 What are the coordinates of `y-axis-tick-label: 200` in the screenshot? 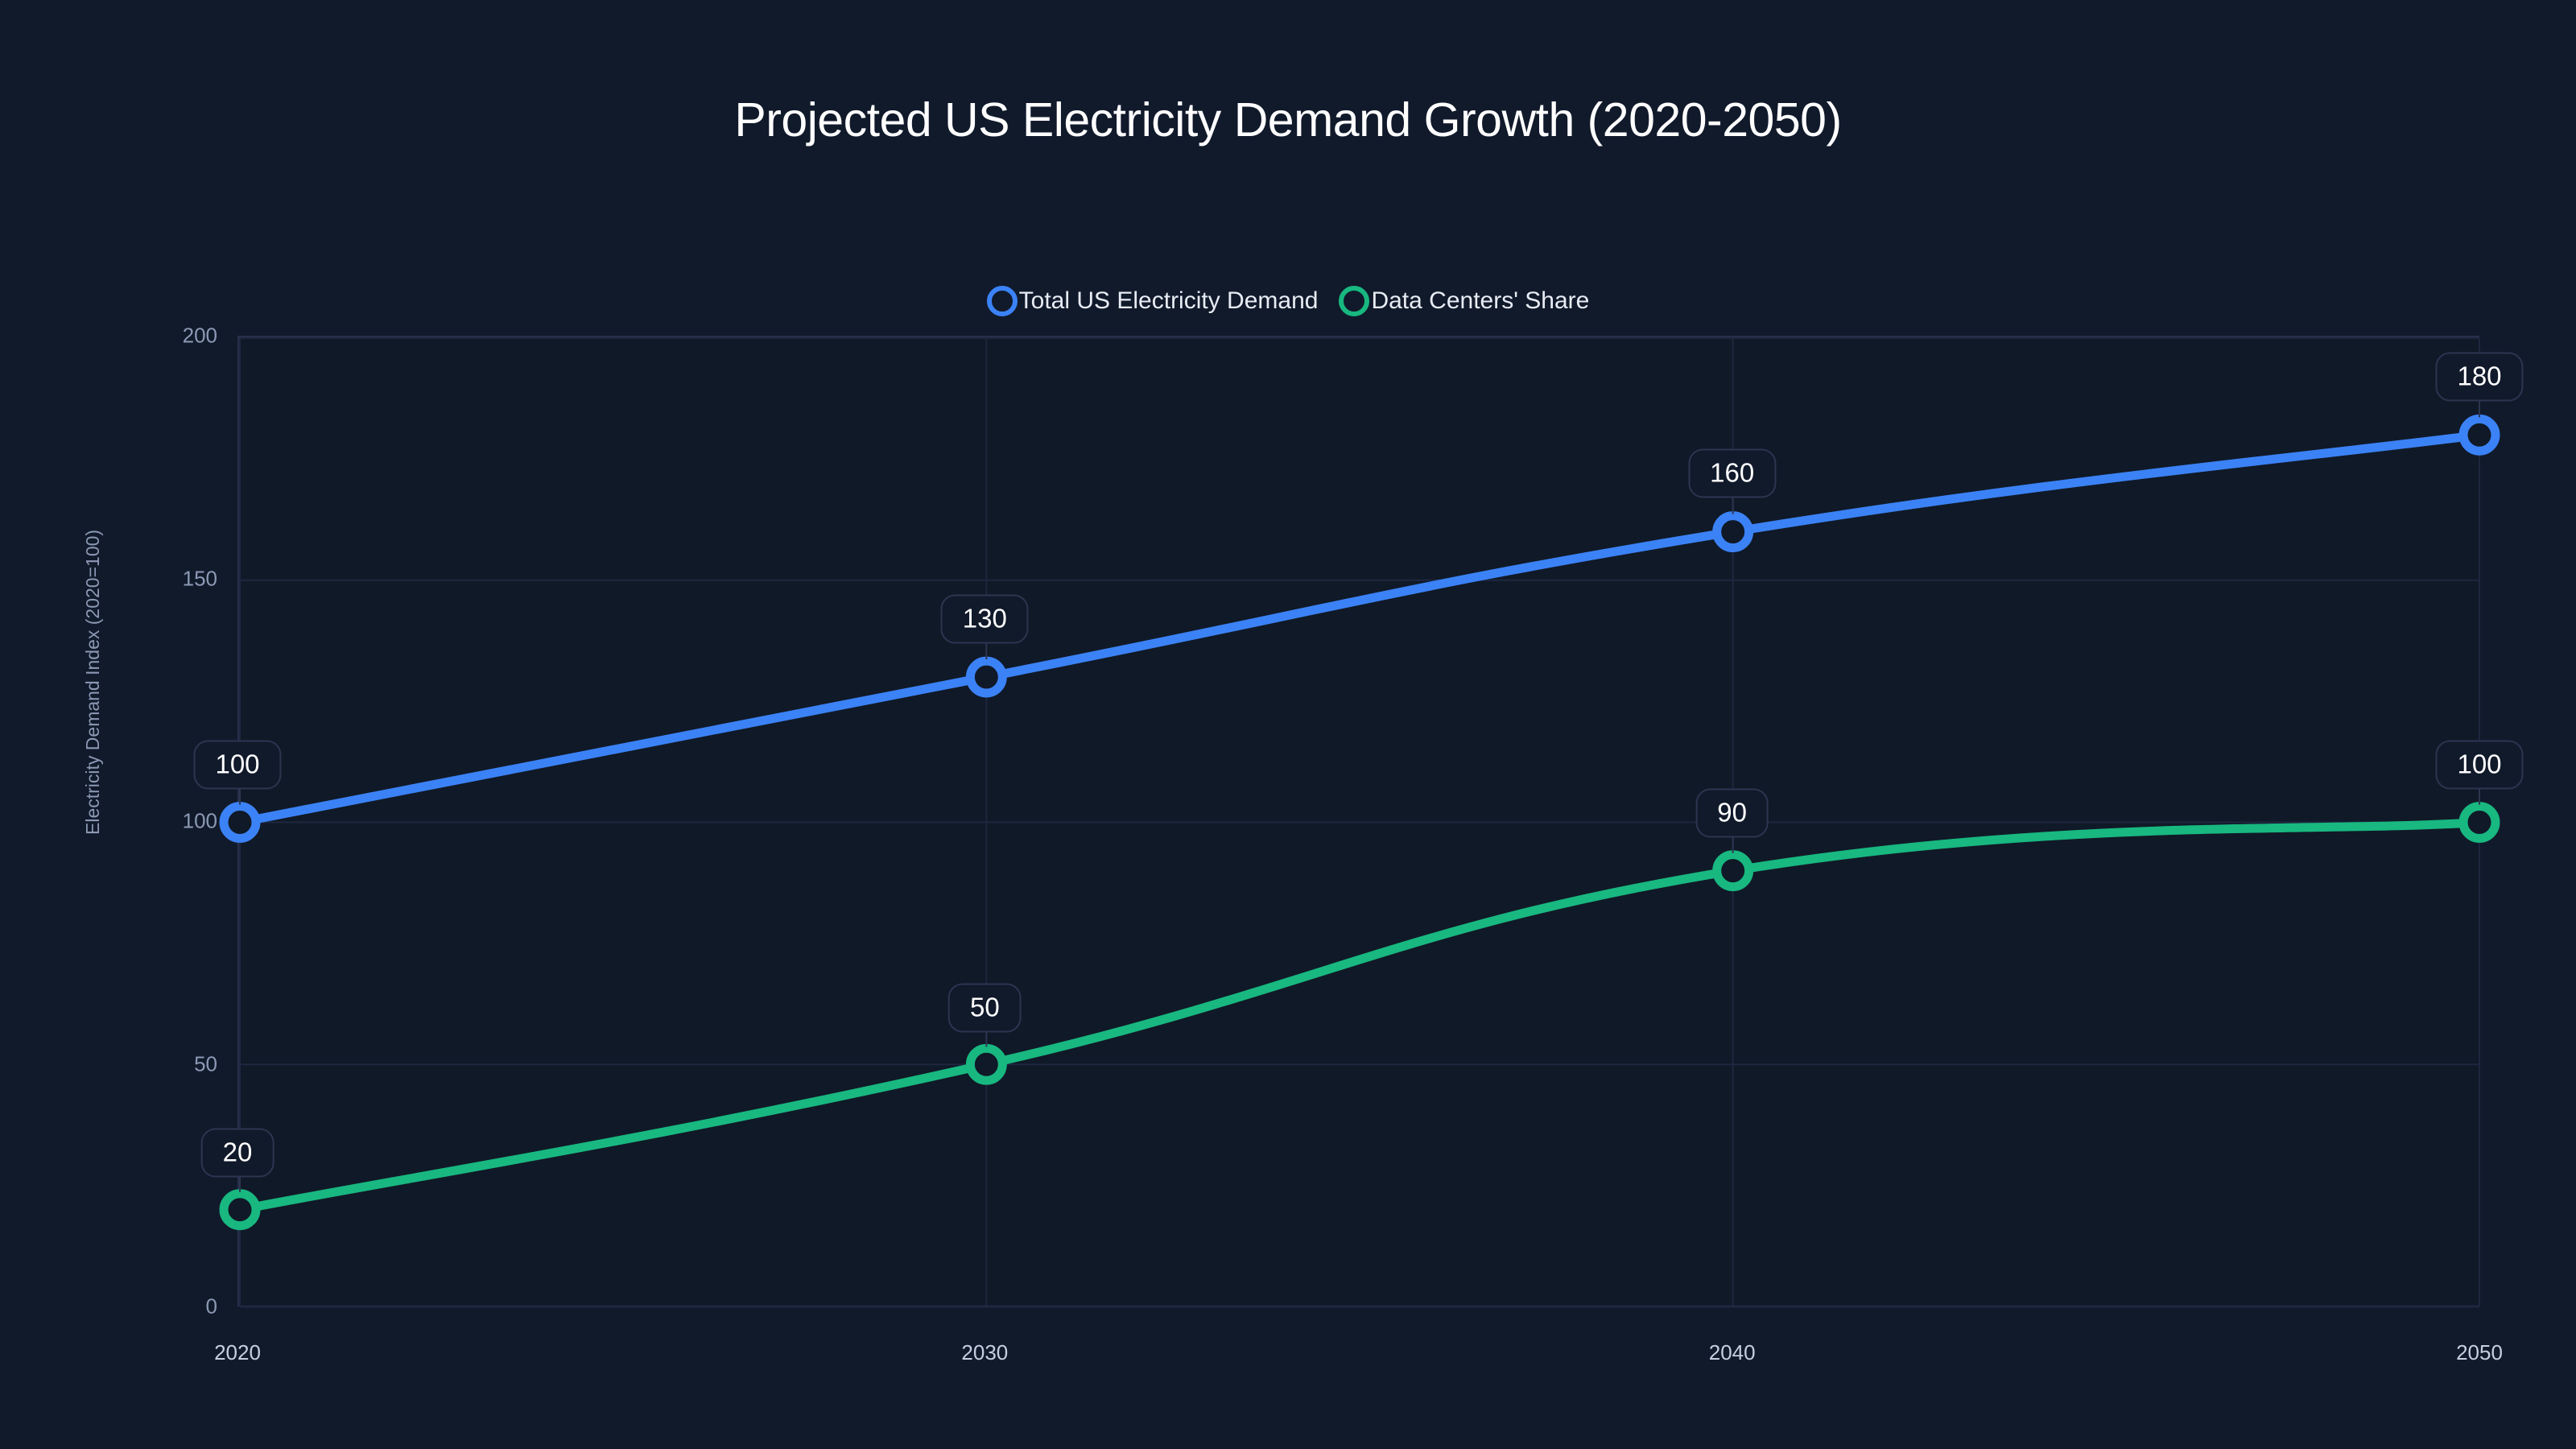 It's located at (199, 335).